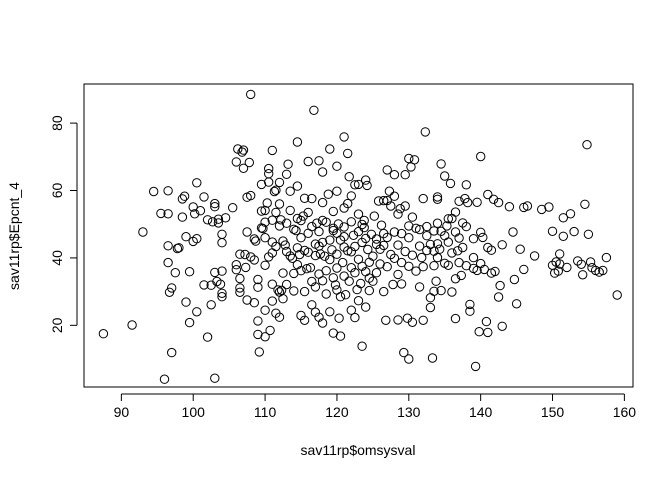 This screenshot has width=672, height=480. I want to click on x-tick-label: 90, so click(122, 412).